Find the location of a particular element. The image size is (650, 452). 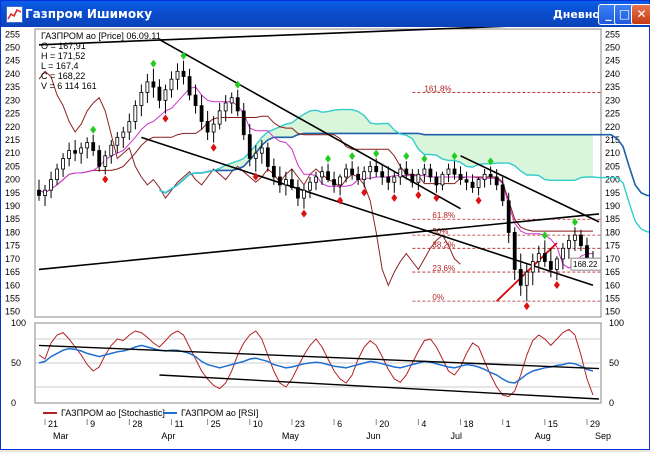

fibo-level-label: 0% is located at coordinates (438, 297).